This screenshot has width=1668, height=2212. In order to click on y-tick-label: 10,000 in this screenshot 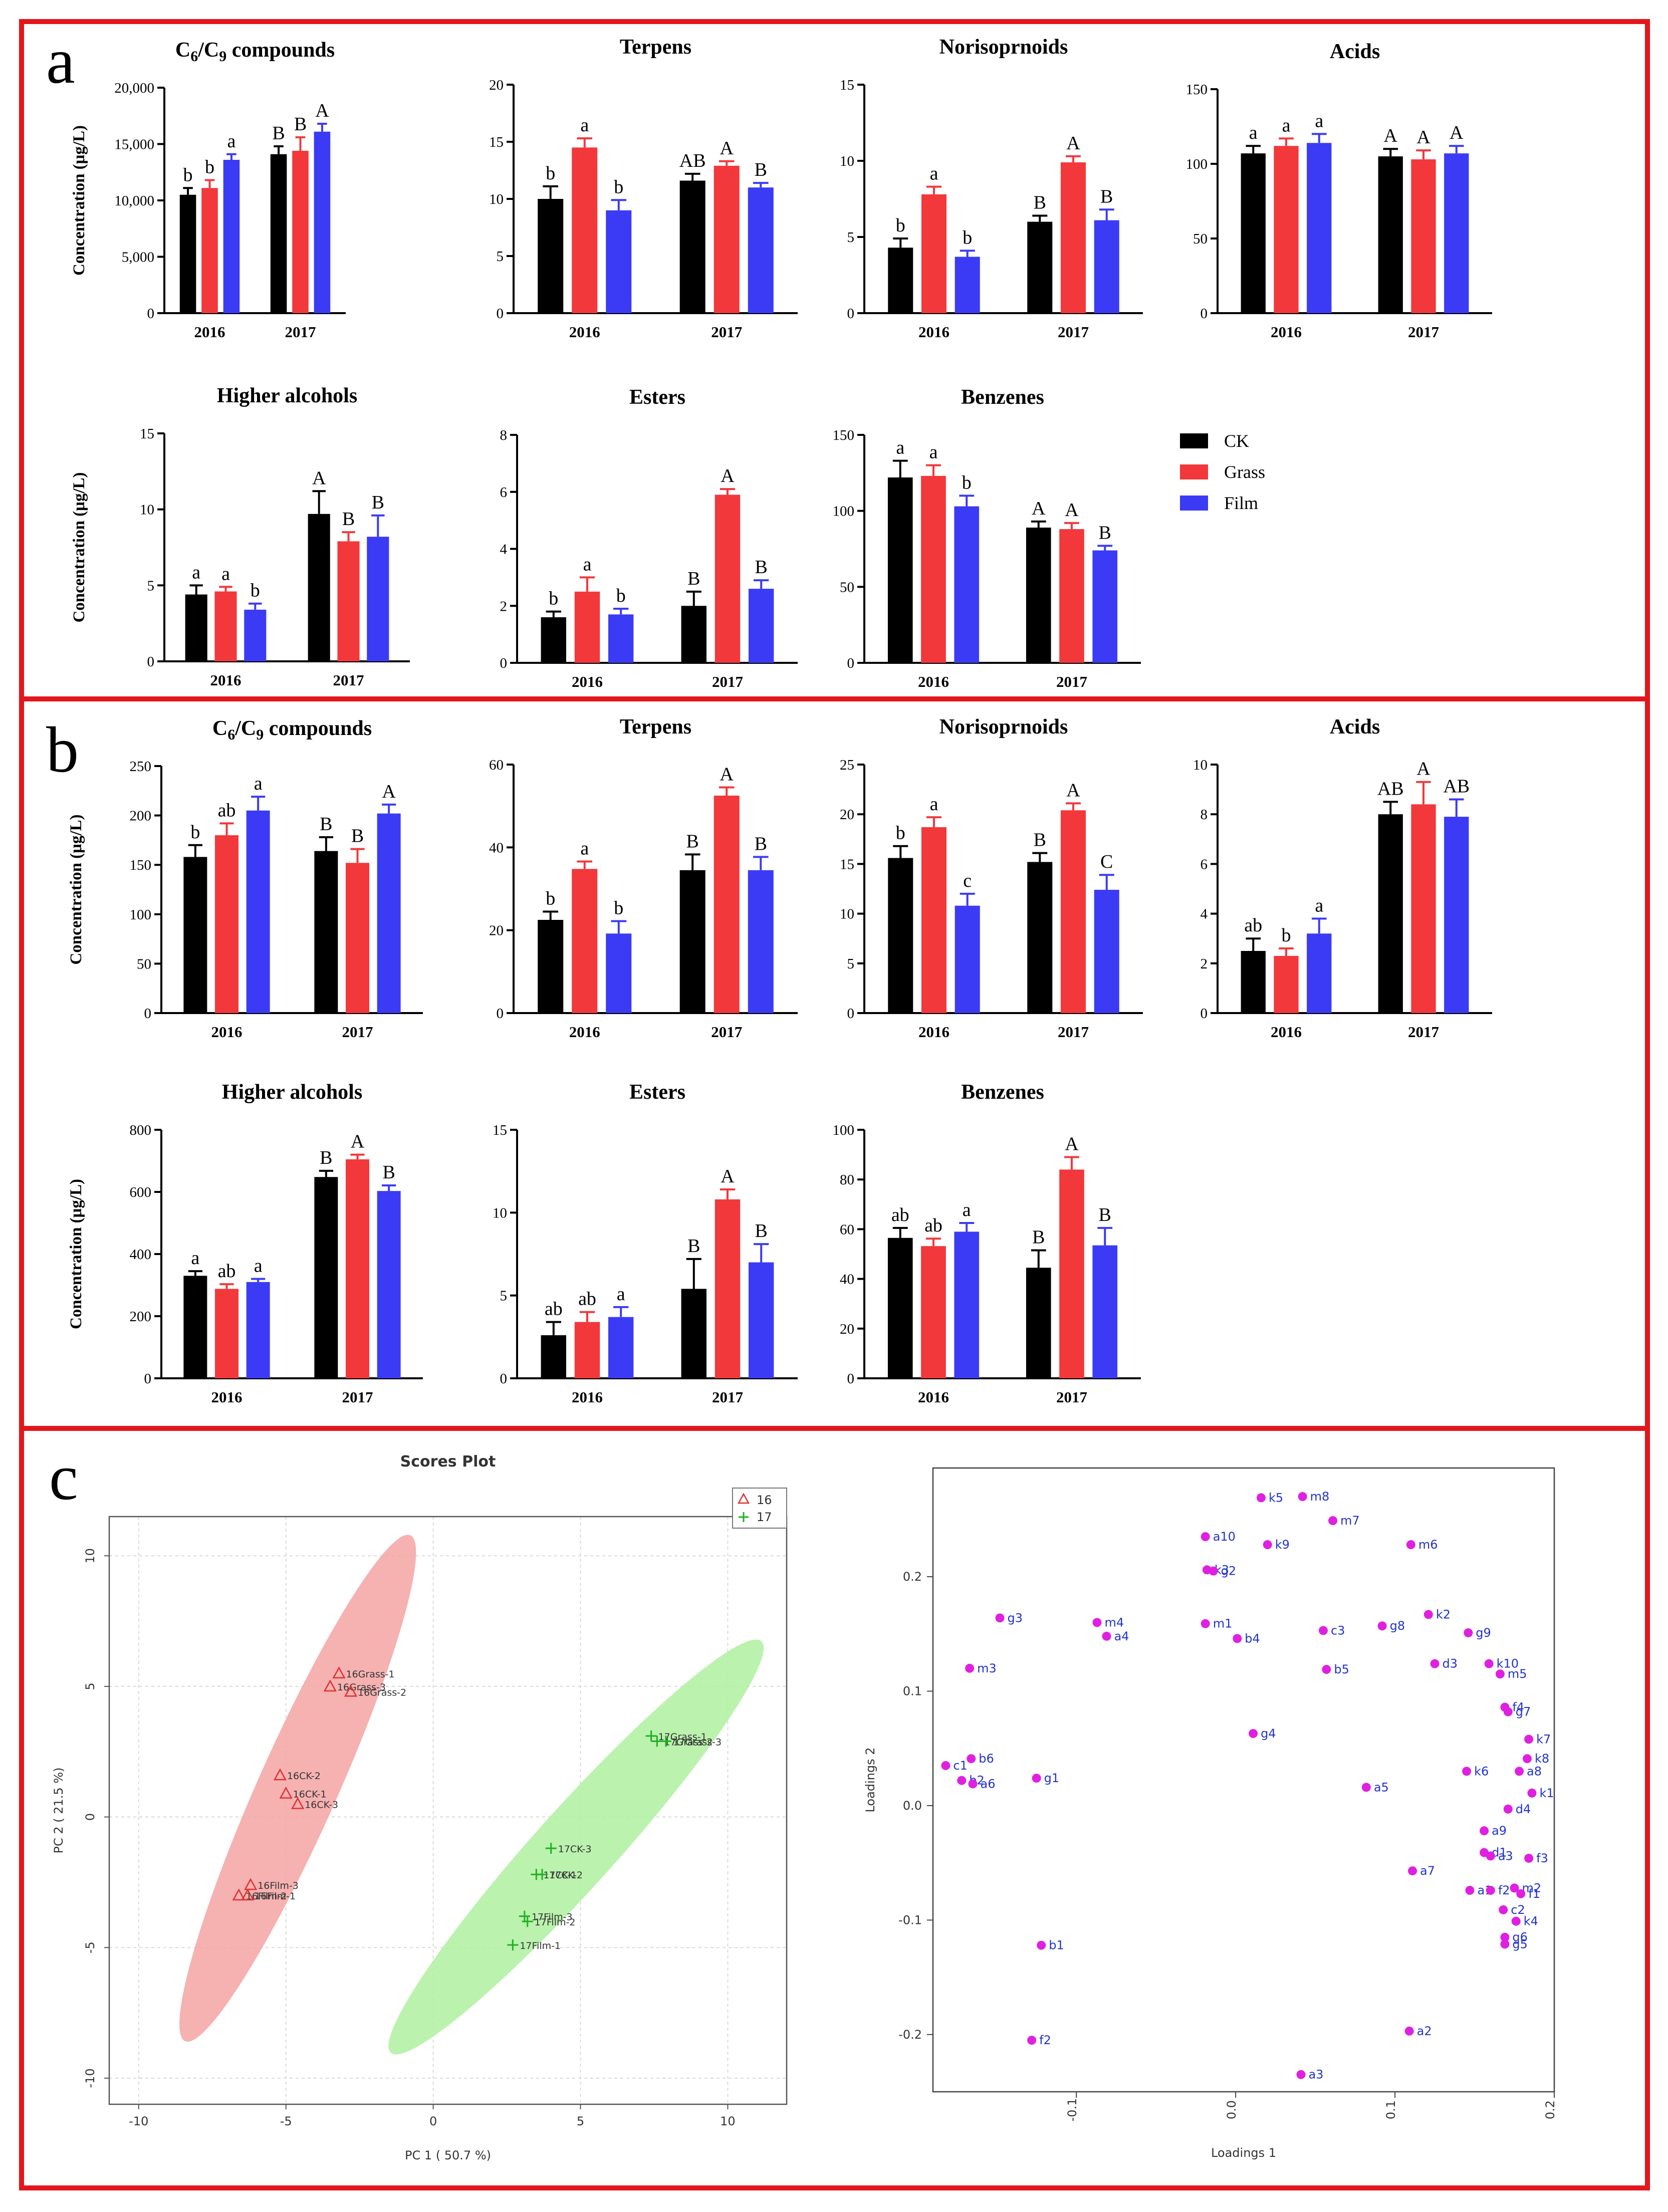, I will do `click(134, 201)`.